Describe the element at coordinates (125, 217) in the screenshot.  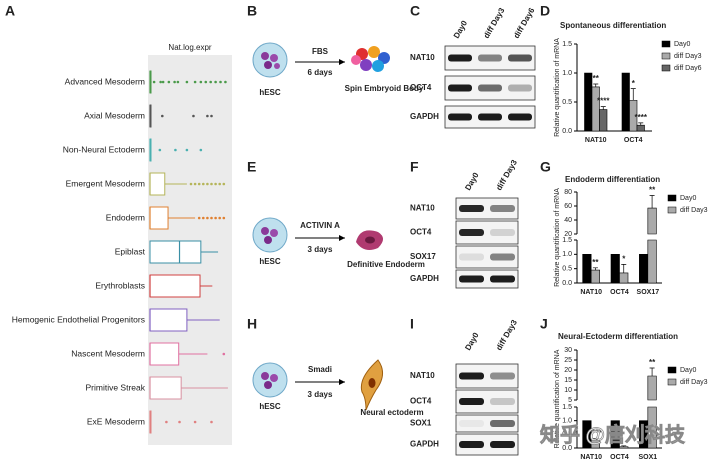
I see `category-label: Endoderm` at that location.